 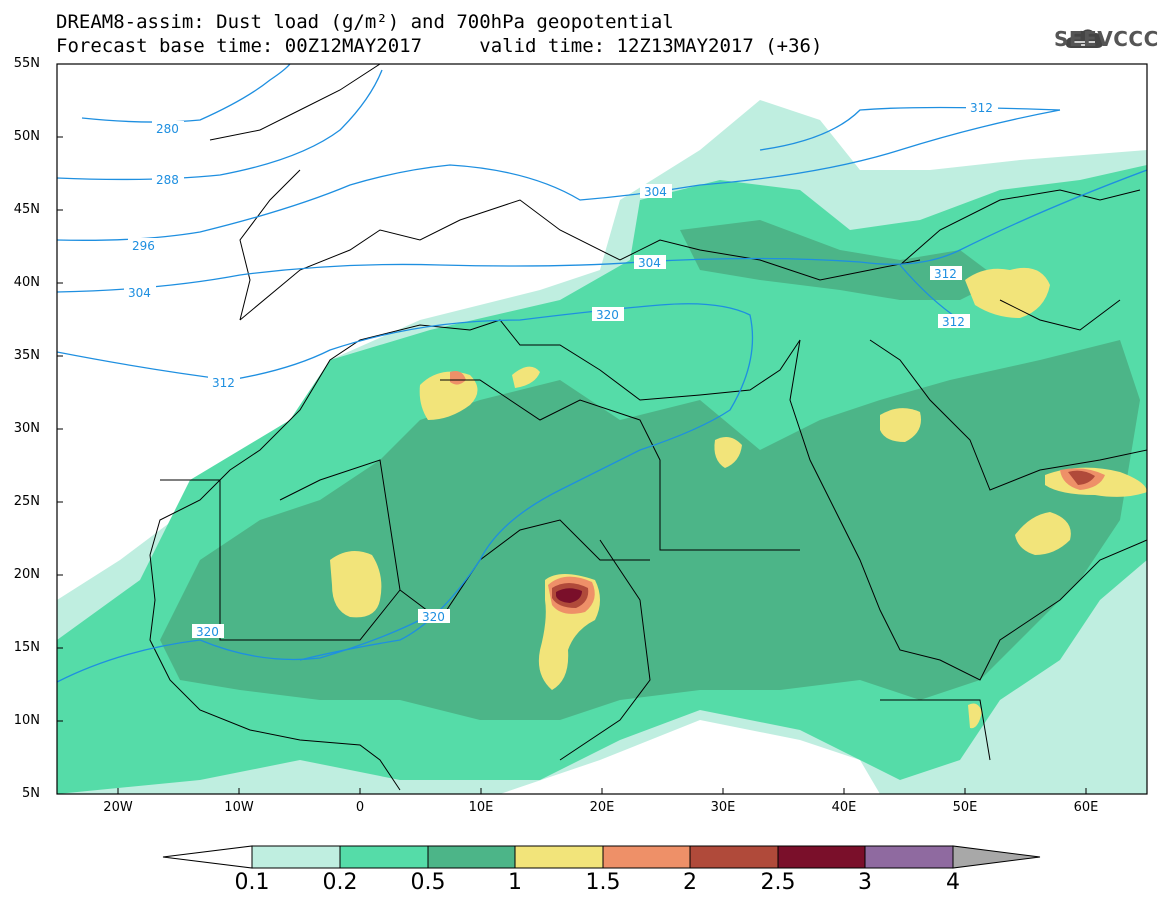 What do you see at coordinates (428, 882) in the screenshot?
I see `colorbar-label: 0.5` at bounding box center [428, 882].